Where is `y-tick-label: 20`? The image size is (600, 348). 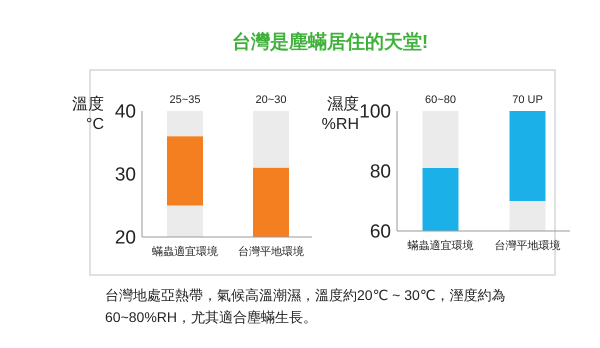
y-tick-label: 20 is located at coordinates (125, 238).